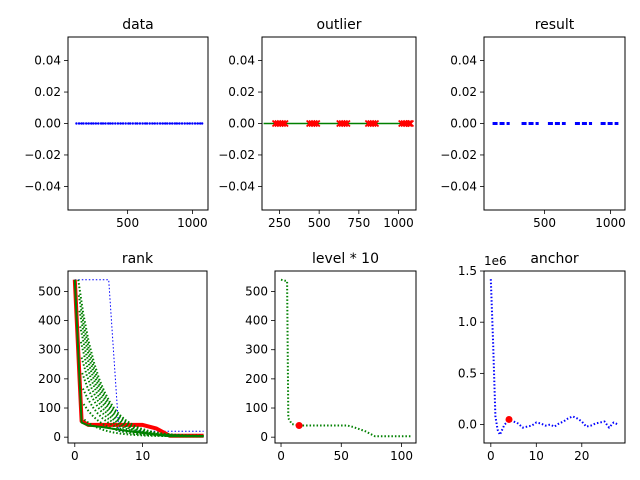 This screenshot has height=480, width=640. What do you see at coordinates (256, 291) in the screenshot?
I see `y-tick-label-4-5: 500` at bounding box center [256, 291].